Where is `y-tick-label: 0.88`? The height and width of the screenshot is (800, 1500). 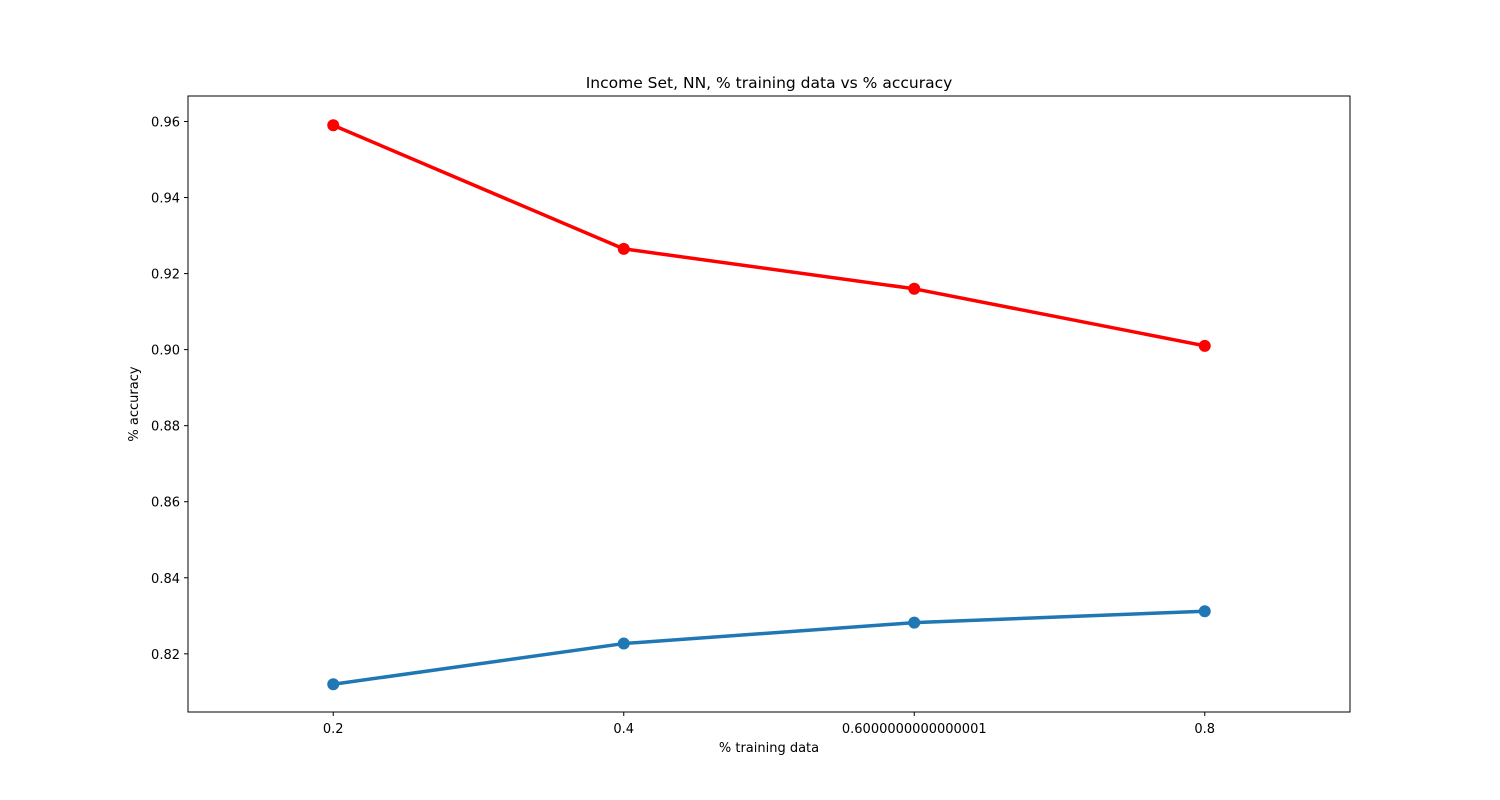
y-tick-label: 0.88 is located at coordinates (165, 427).